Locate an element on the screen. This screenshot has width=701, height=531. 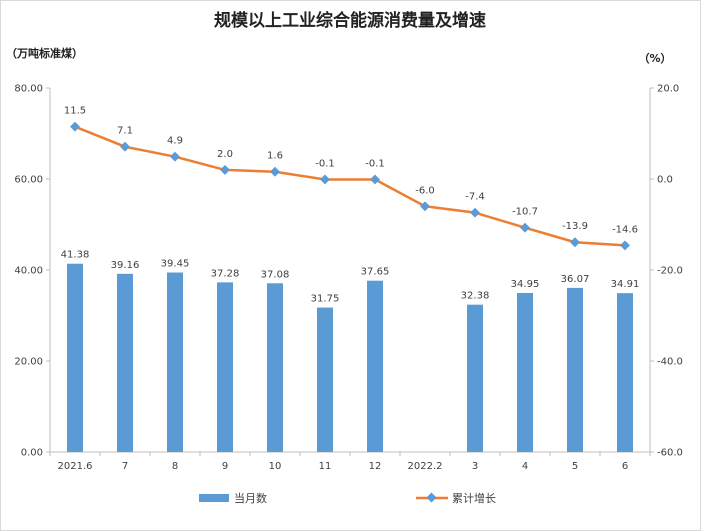
x-tick-label: 4 is located at coordinates (525, 466).